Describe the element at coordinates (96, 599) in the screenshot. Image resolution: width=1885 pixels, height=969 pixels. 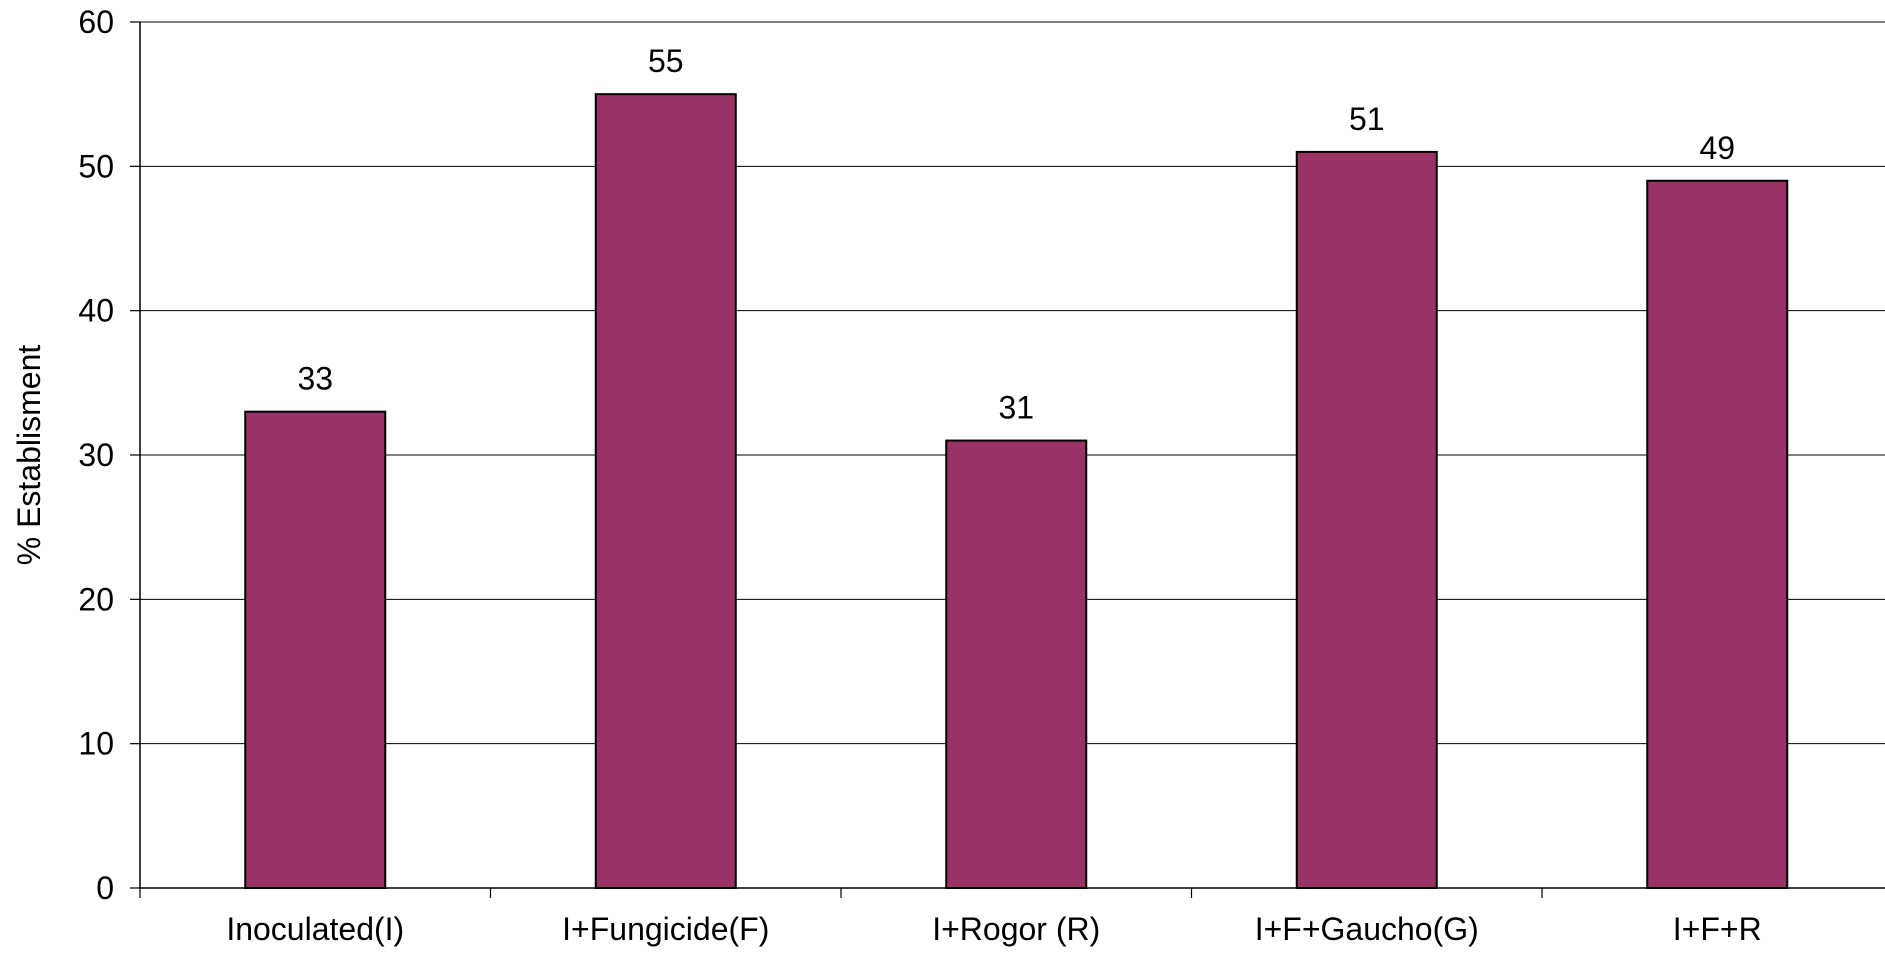
I see `y-tick-label: 20` at that location.